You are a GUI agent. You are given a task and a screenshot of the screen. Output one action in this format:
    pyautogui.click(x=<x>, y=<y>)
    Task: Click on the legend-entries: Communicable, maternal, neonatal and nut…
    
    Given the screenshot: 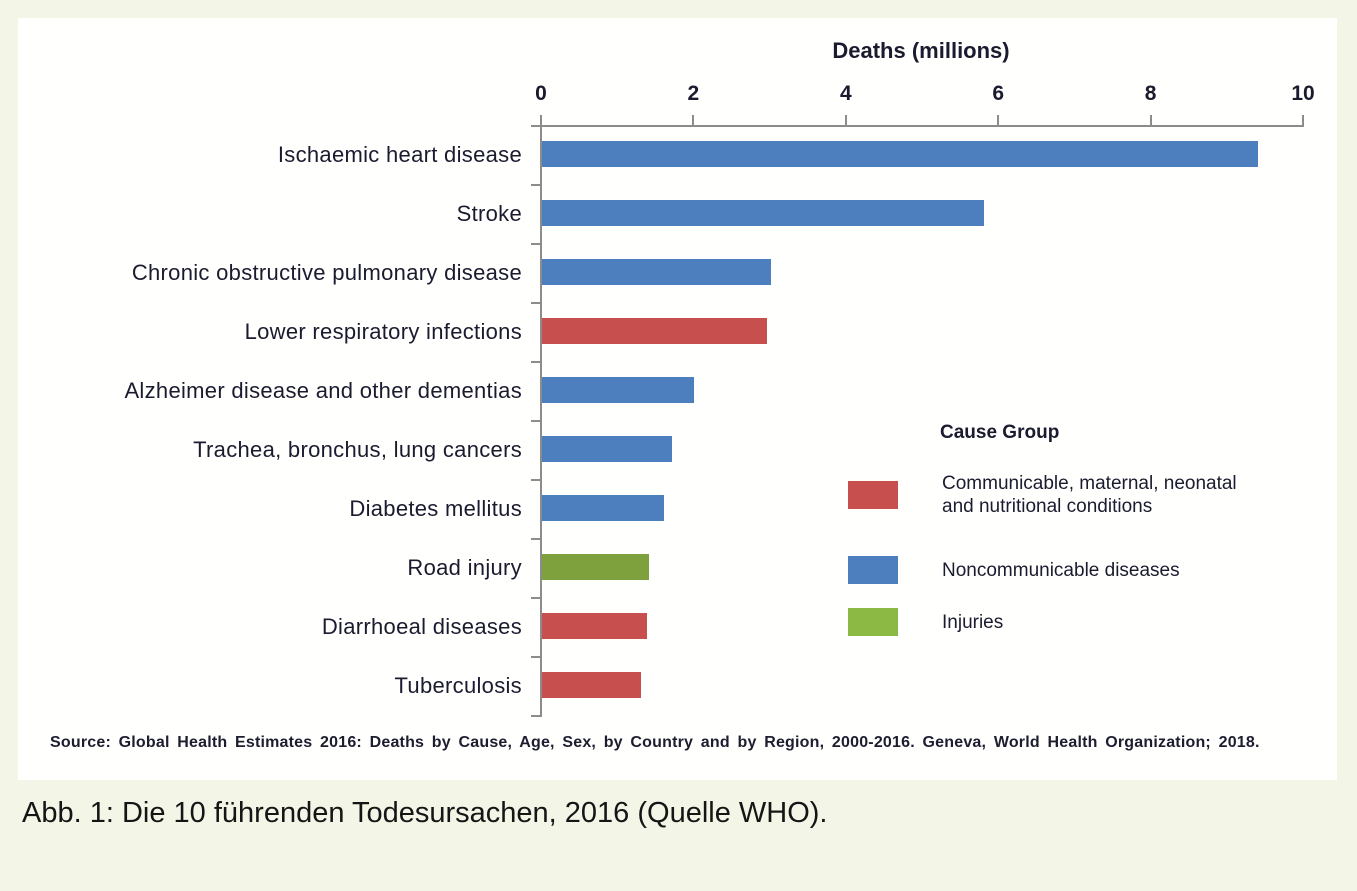 What is the action you would take?
    pyautogui.click(x=1083, y=554)
    